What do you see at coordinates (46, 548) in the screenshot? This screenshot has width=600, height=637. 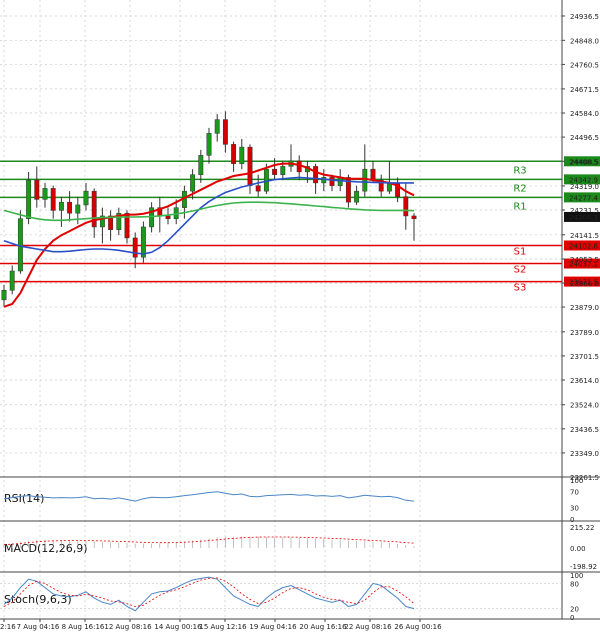 I see `macd-title: MACD(12,26,9)` at bounding box center [46, 548].